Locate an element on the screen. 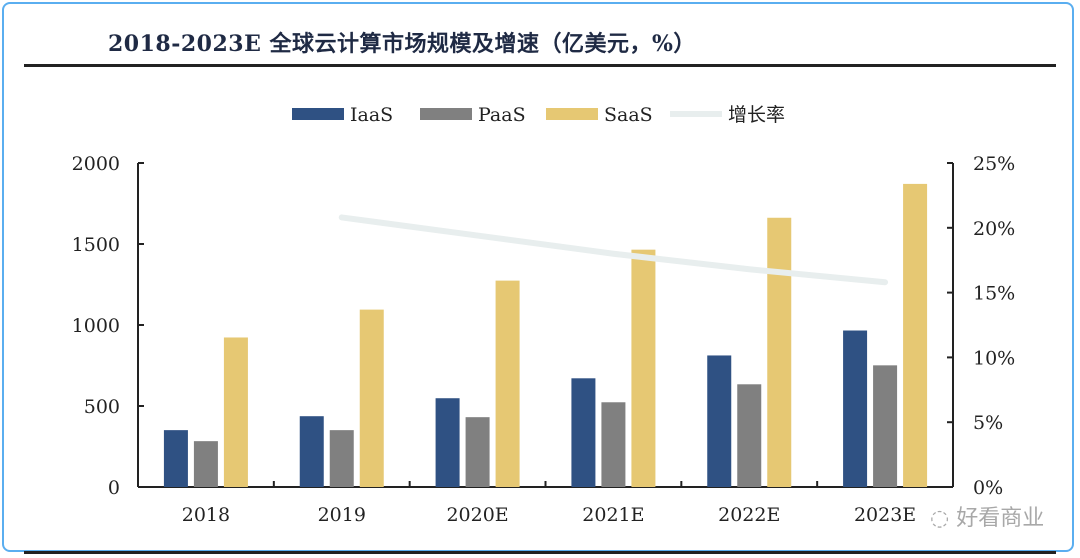 This screenshot has height=558, width=1080. x-tick-label: 2021E is located at coordinates (613, 515).